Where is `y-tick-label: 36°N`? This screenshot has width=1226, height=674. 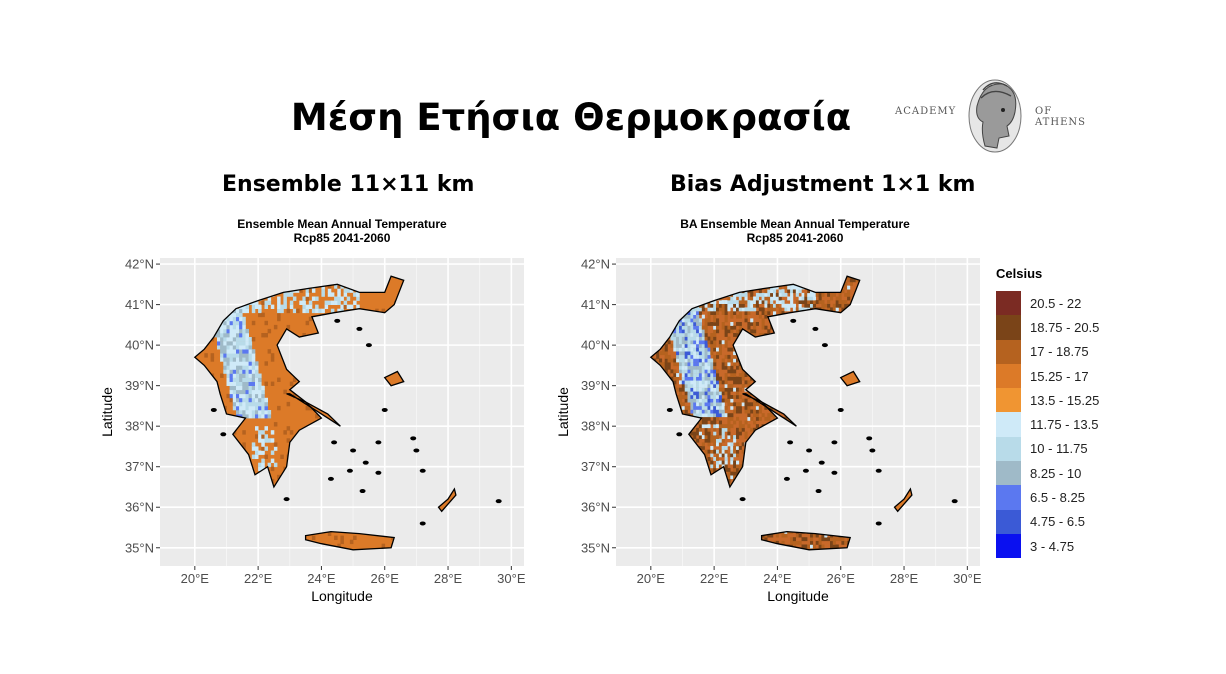 y-tick-label: 36°N is located at coordinates (595, 507).